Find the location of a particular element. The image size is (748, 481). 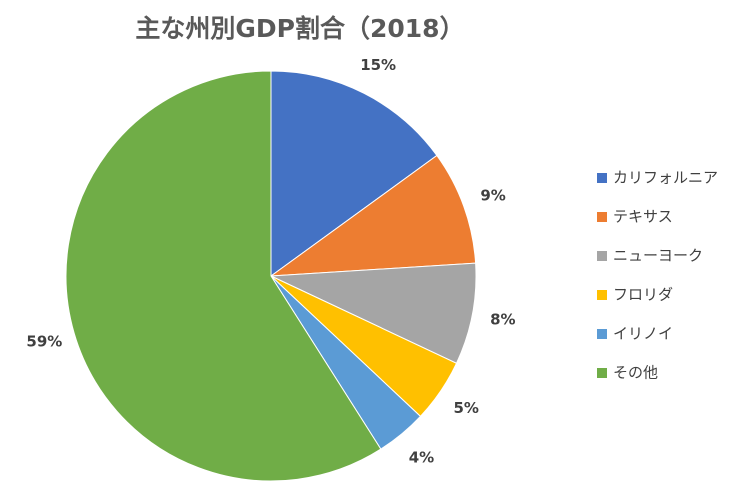

legend-label: イリノイ is located at coordinates (643, 334).